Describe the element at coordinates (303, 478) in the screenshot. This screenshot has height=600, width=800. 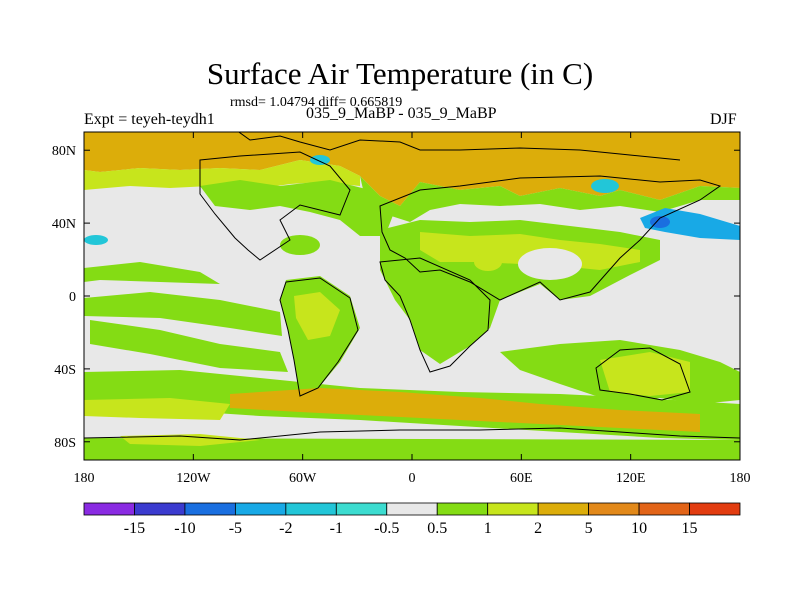
I see `x-tick-label: 60W` at that location.